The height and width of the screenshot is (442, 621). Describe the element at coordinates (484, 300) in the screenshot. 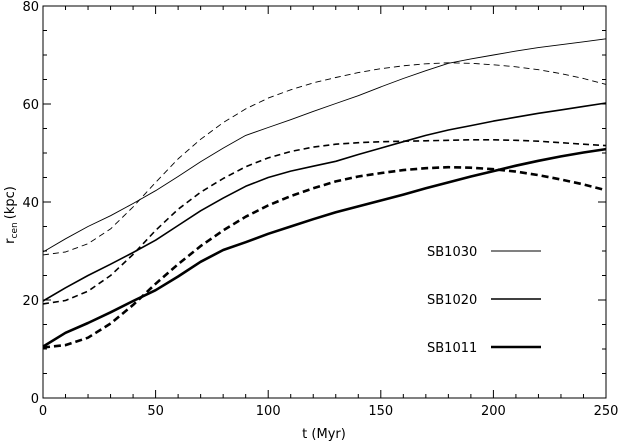

I see `legend: SB1030 SB1020 SB1011` at that location.